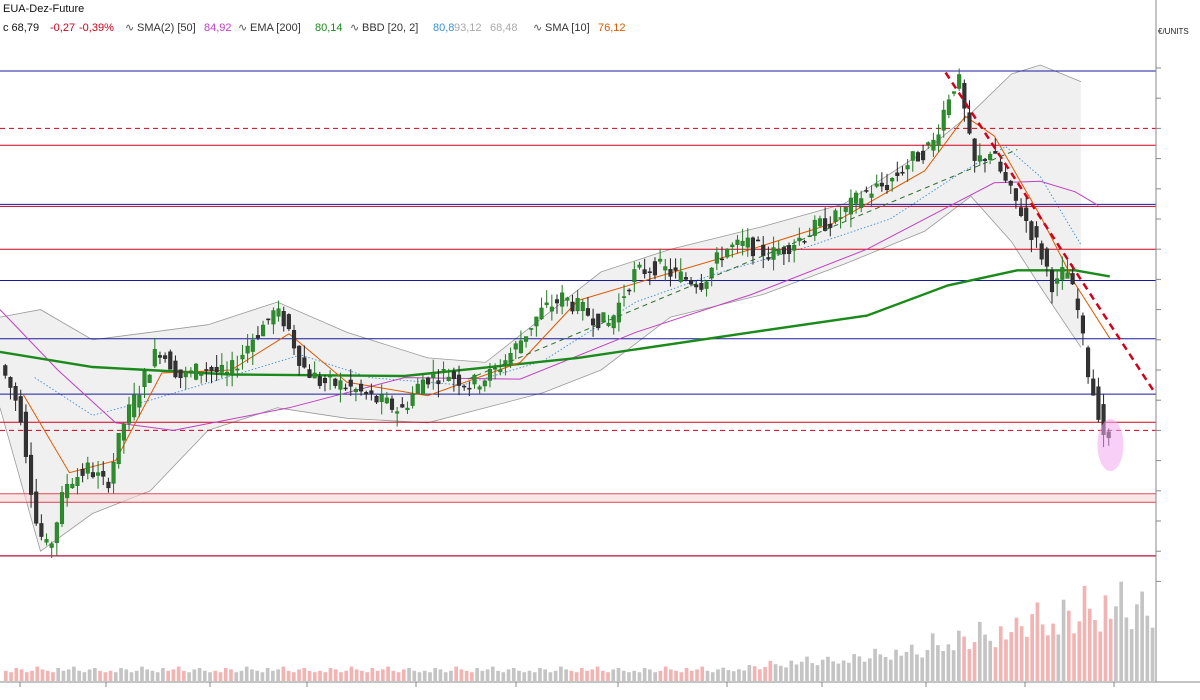 This screenshot has width=1200, height=700. What do you see at coordinates (1050, 233) in the screenshot?
I see `downtrend-line` at bounding box center [1050, 233].